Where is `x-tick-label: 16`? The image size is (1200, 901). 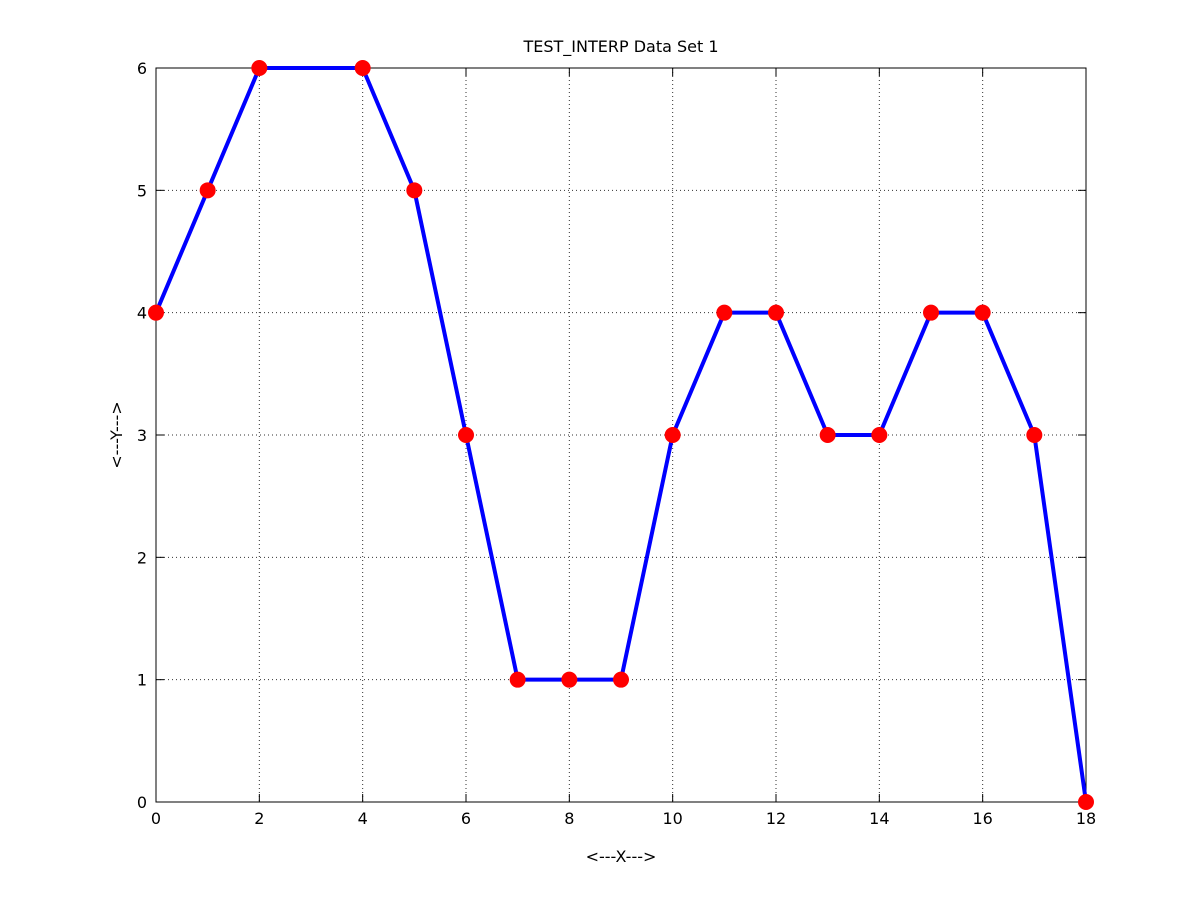 x-tick-label: 16 is located at coordinates (982, 818).